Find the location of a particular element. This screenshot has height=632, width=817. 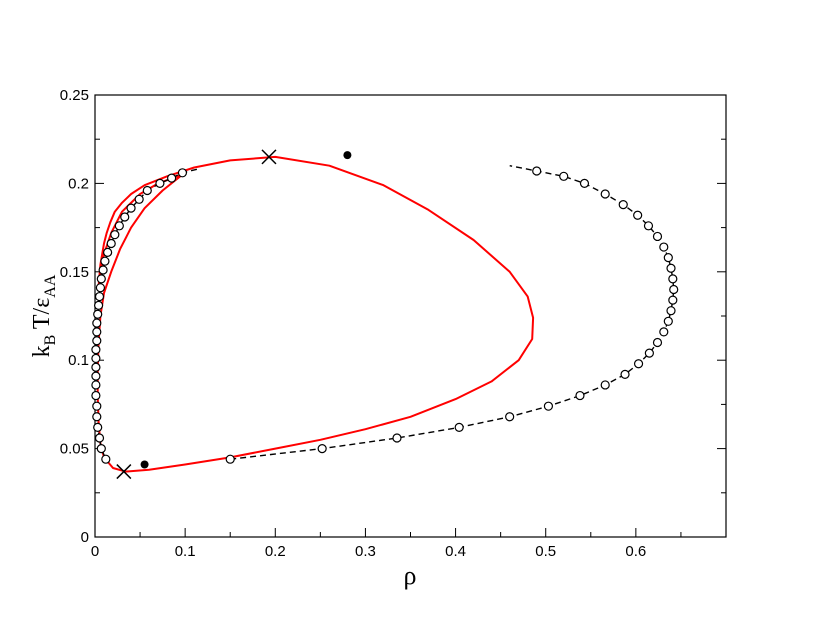

y-tick-label: 0.1 is located at coordinates (78, 360).